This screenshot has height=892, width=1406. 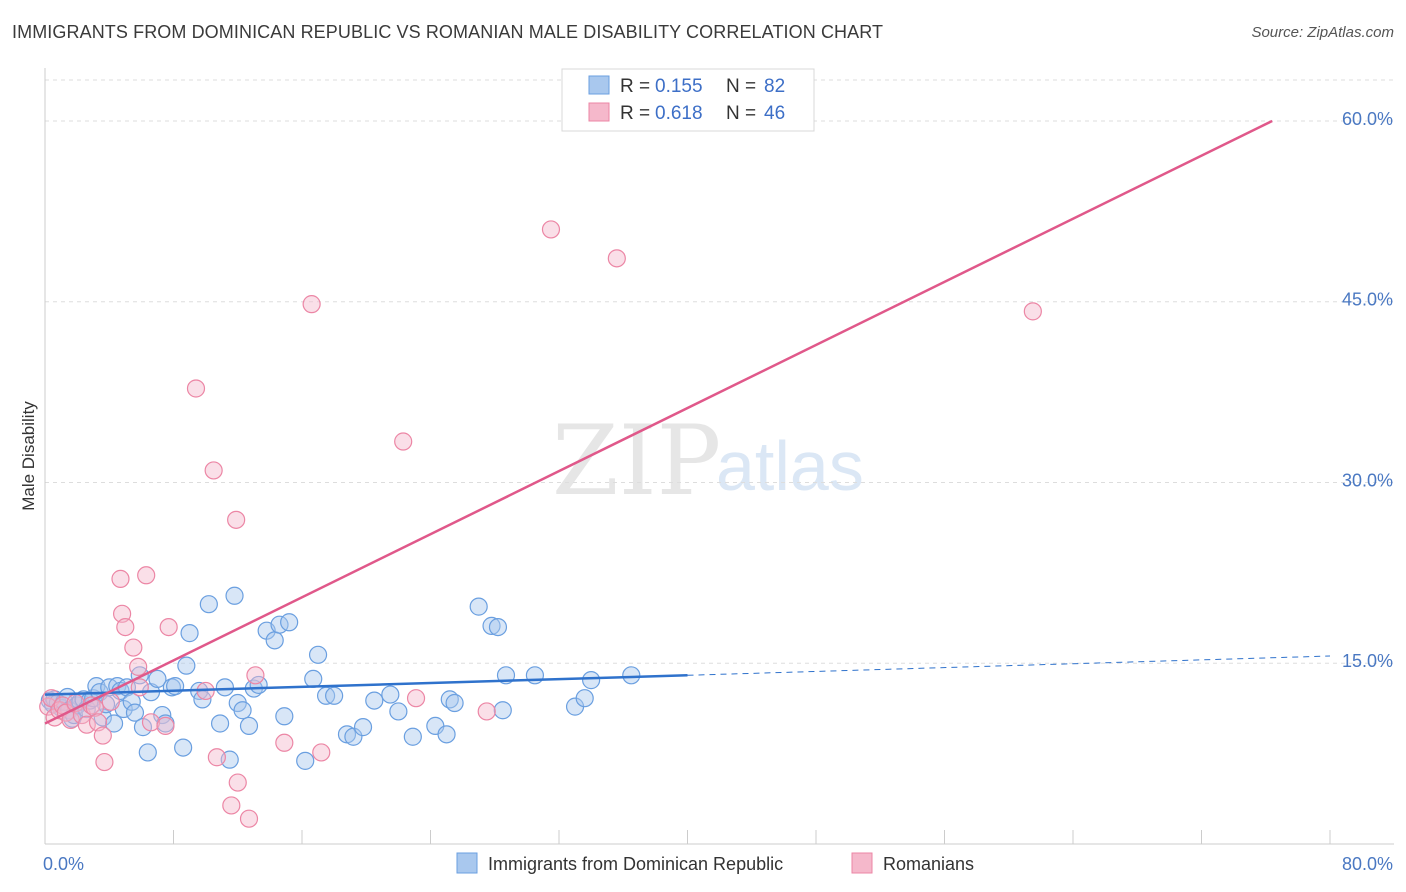 What do you see at coordinates (635, 113) in the screenshot?
I see `legend-r-label-2: R =` at bounding box center [635, 113].